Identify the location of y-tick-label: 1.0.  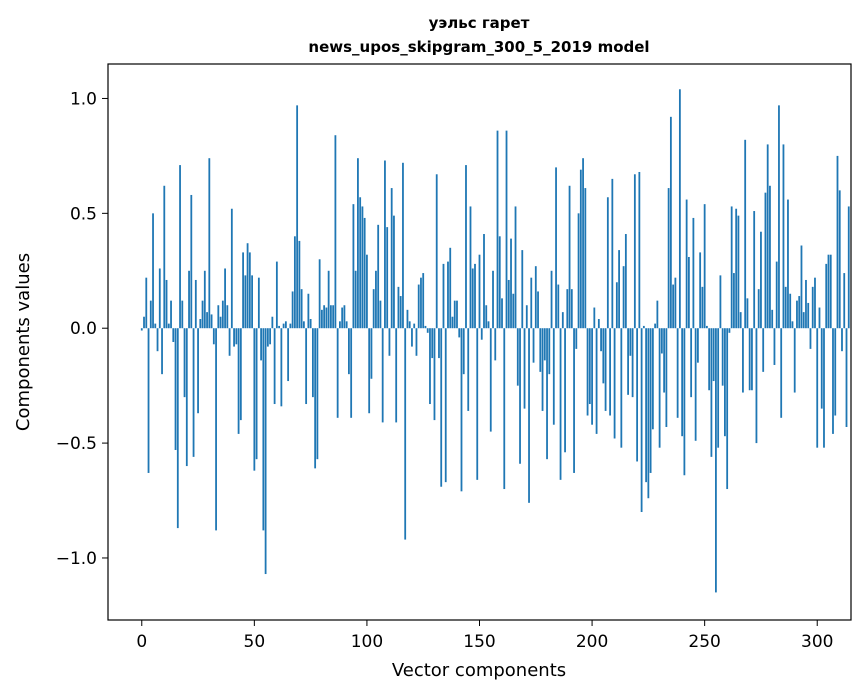
(83, 99).